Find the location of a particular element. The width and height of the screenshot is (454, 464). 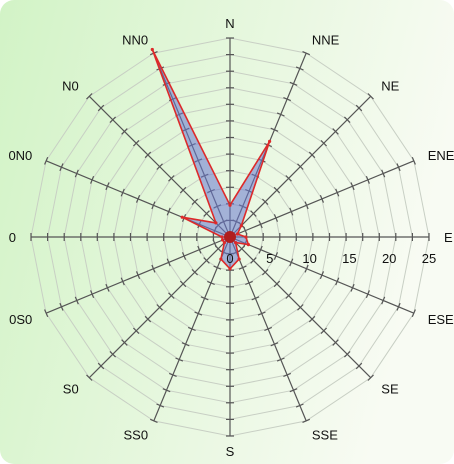

series-area is located at coordinates (211, 159).